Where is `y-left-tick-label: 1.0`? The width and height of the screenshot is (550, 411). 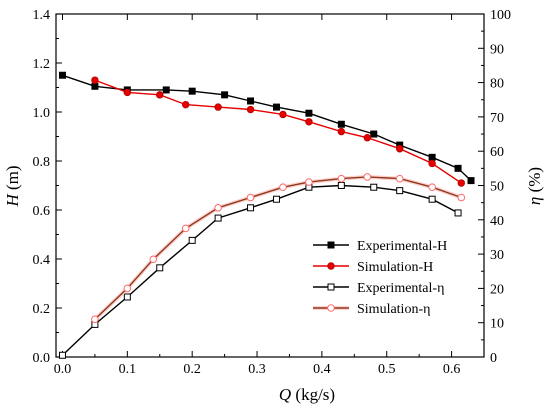 y-left-tick-label: 1.0 is located at coordinates (42, 113).